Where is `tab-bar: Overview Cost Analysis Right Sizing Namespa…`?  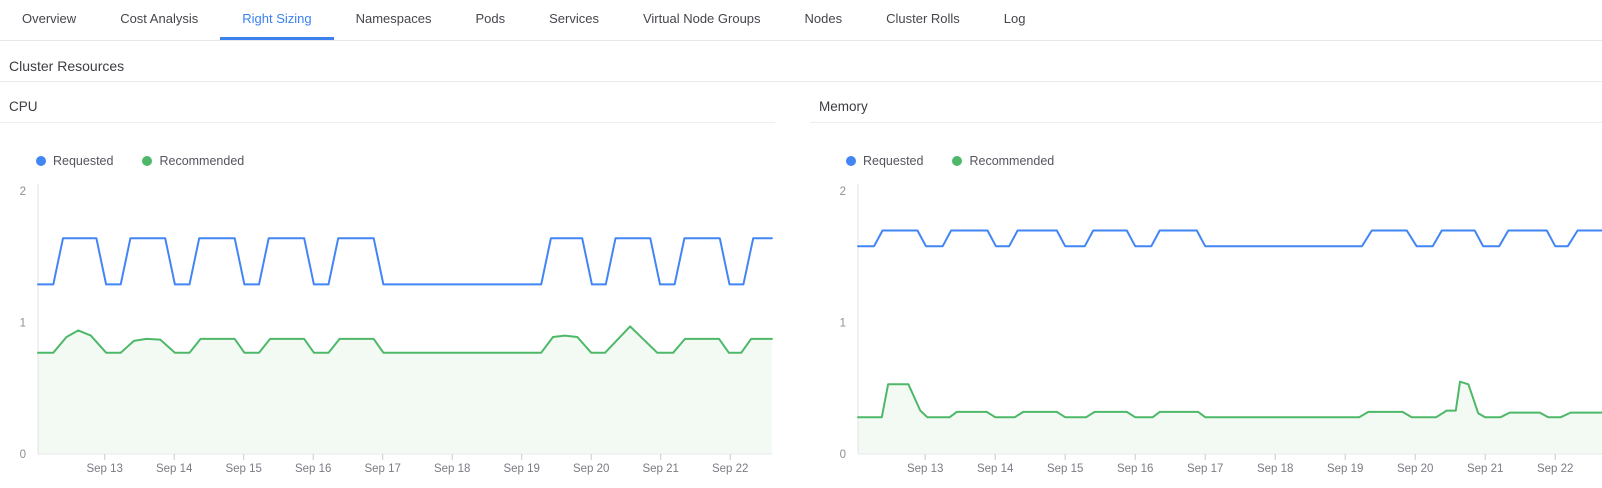 tab-bar: Overview Cost Analysis Right Sizing Namespa… is located at coordinates (801, 20).